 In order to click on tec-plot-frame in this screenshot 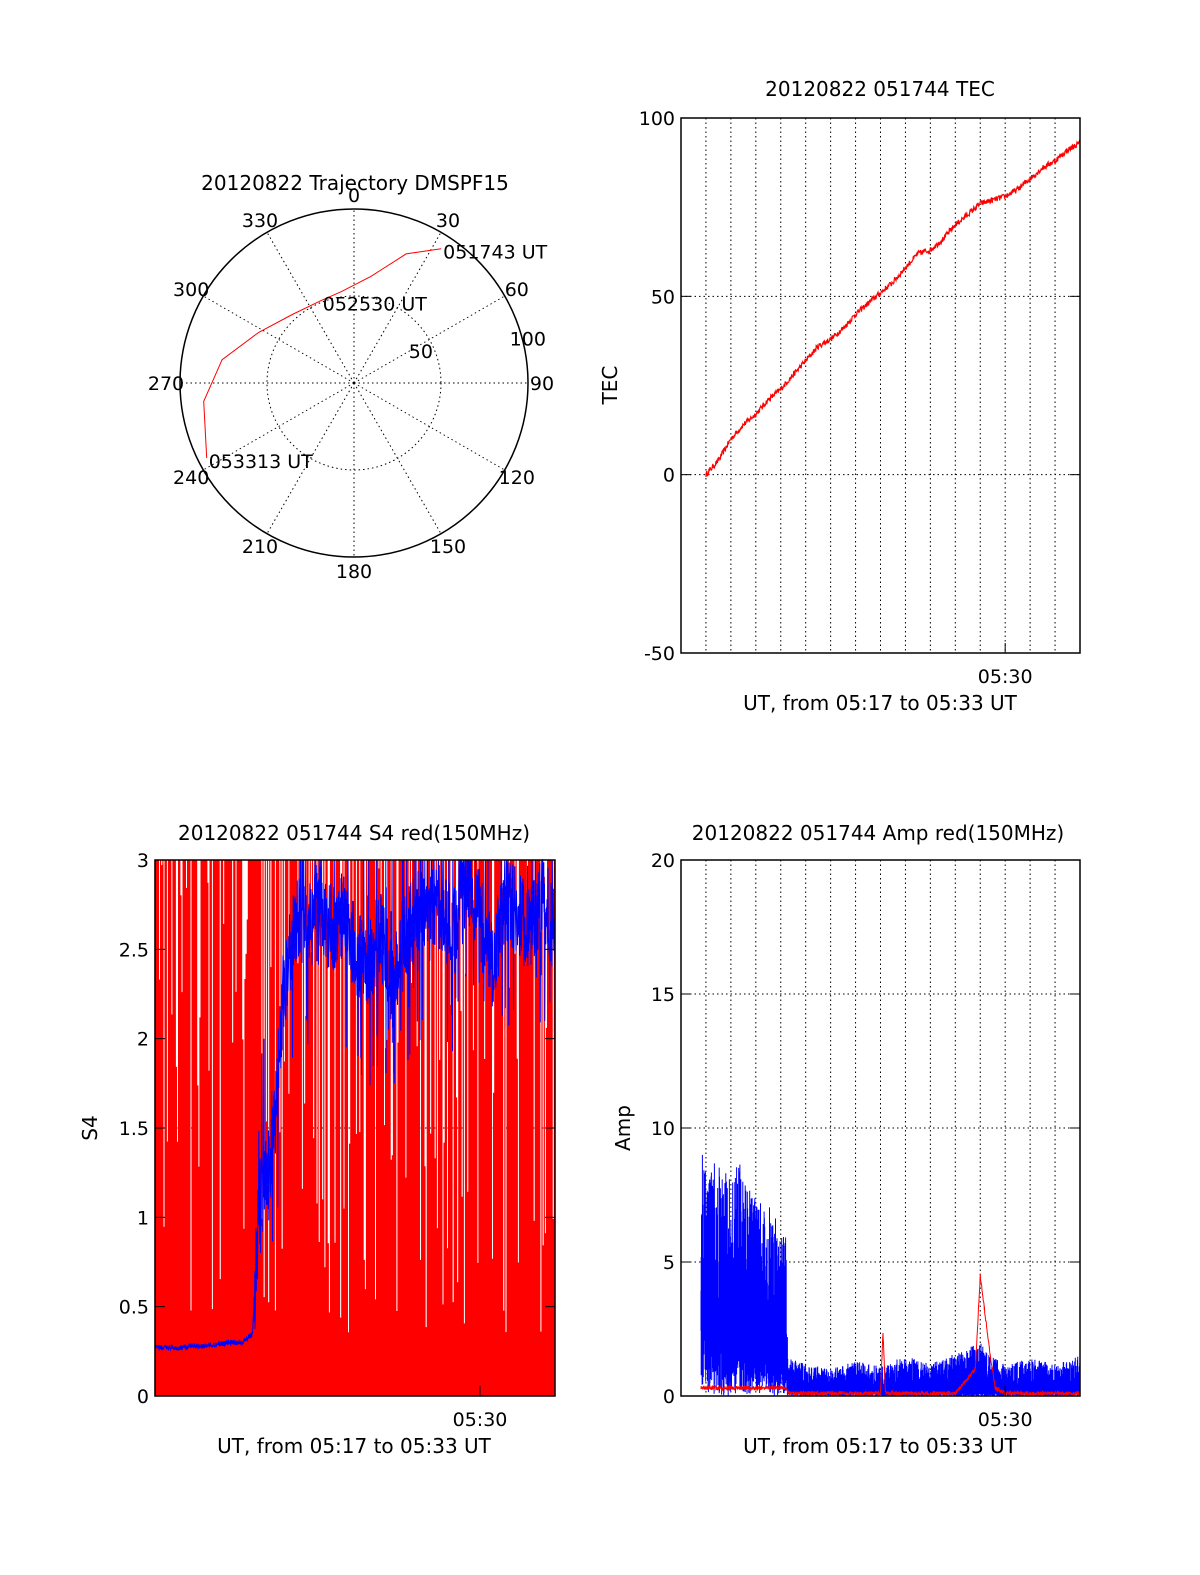, I will do `click(880, 385)`.